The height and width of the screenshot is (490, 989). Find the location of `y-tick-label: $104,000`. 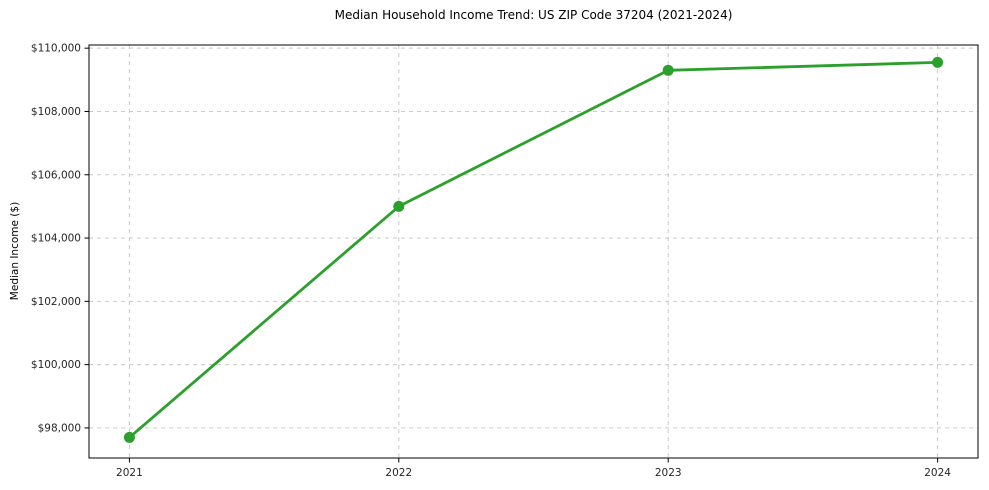

y-tick-label: $104,000 is located at coordinates (56, 239).